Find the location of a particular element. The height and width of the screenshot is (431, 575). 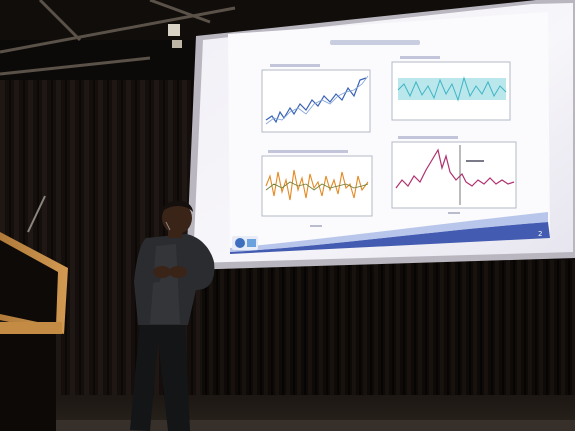

chart-top-left is located at coordinates (316, 98).